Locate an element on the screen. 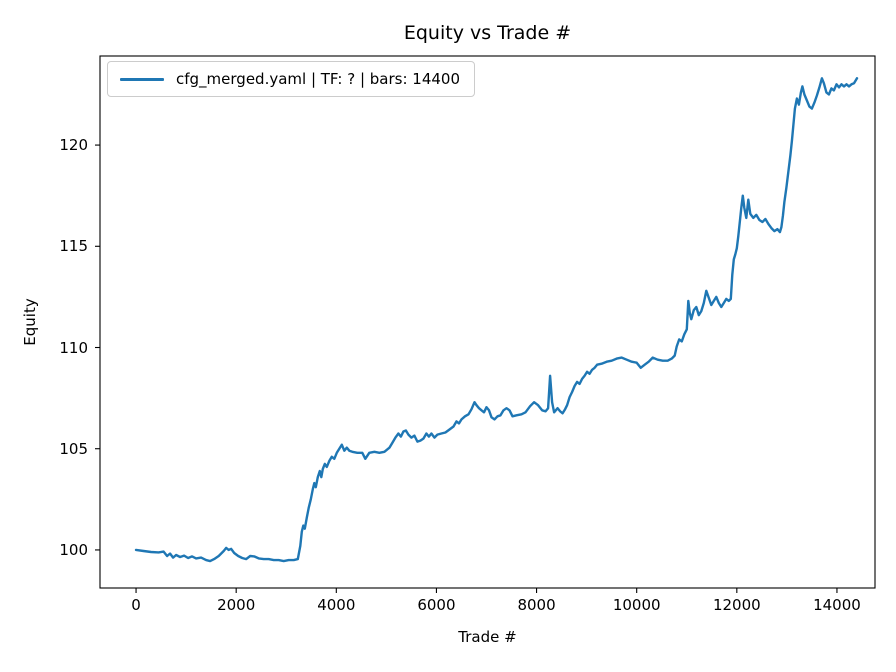  y-tick-label: 110 is located at coordinates (73, 347).